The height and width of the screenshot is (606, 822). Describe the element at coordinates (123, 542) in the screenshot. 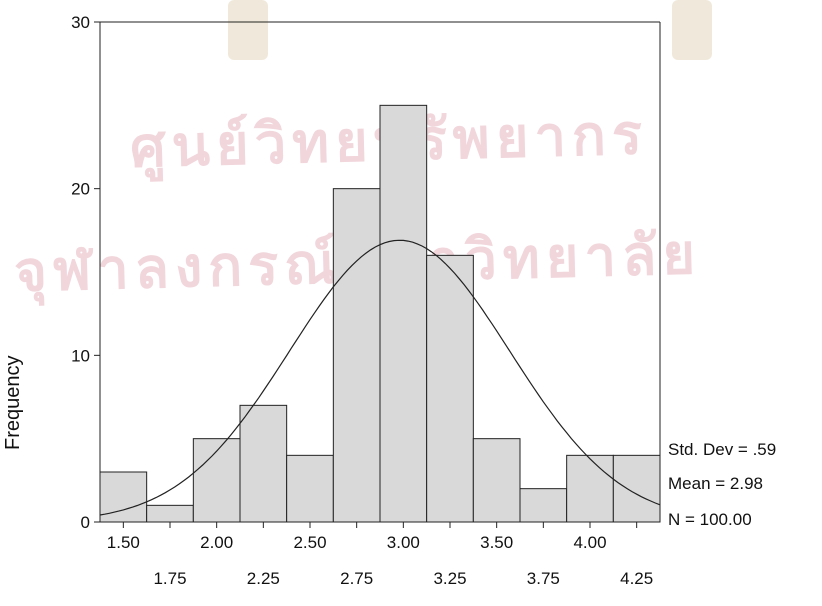

I see `x-tick-label-upper: 1.50` at that location.